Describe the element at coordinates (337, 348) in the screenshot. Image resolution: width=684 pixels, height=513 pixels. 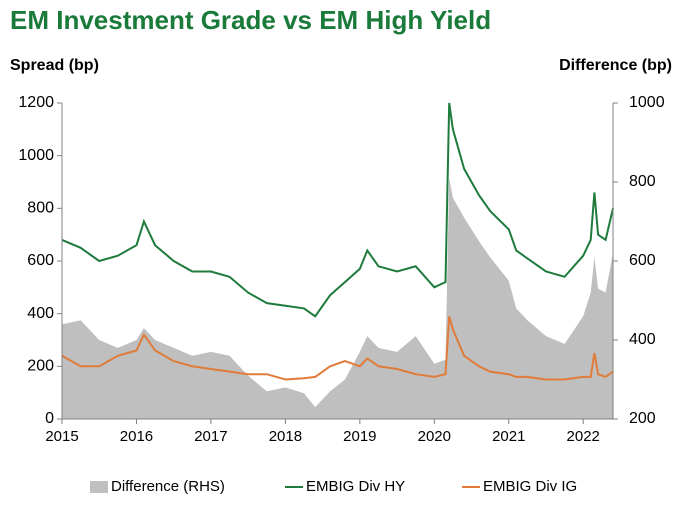
I see `line` at that location.